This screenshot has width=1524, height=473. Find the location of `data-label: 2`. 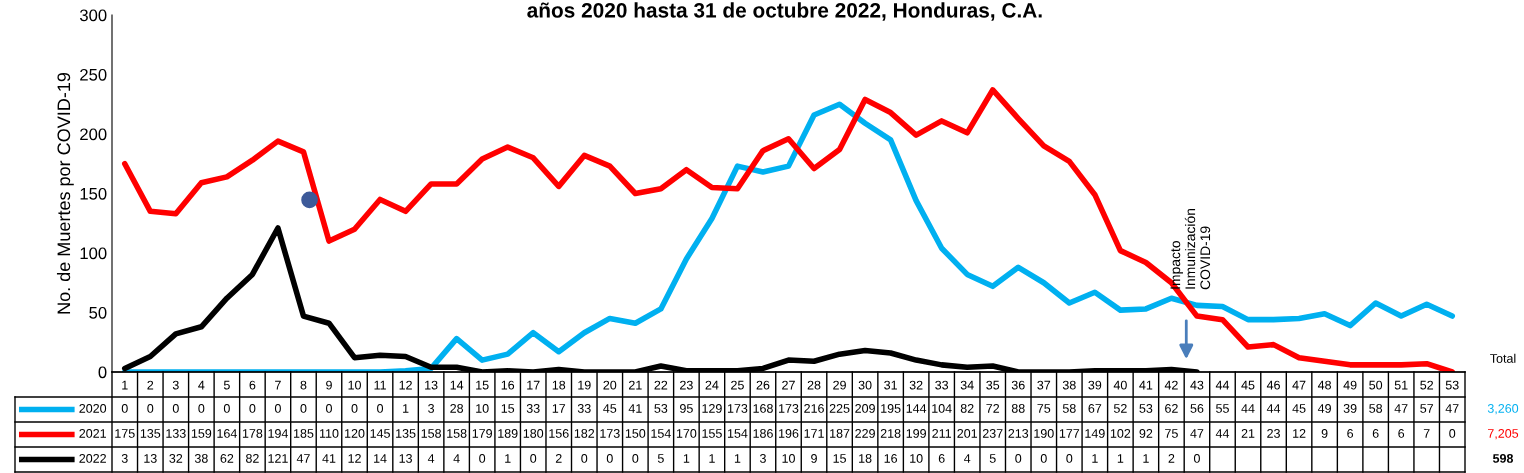

data-label: 2 is located at coordinates (1171, 458).